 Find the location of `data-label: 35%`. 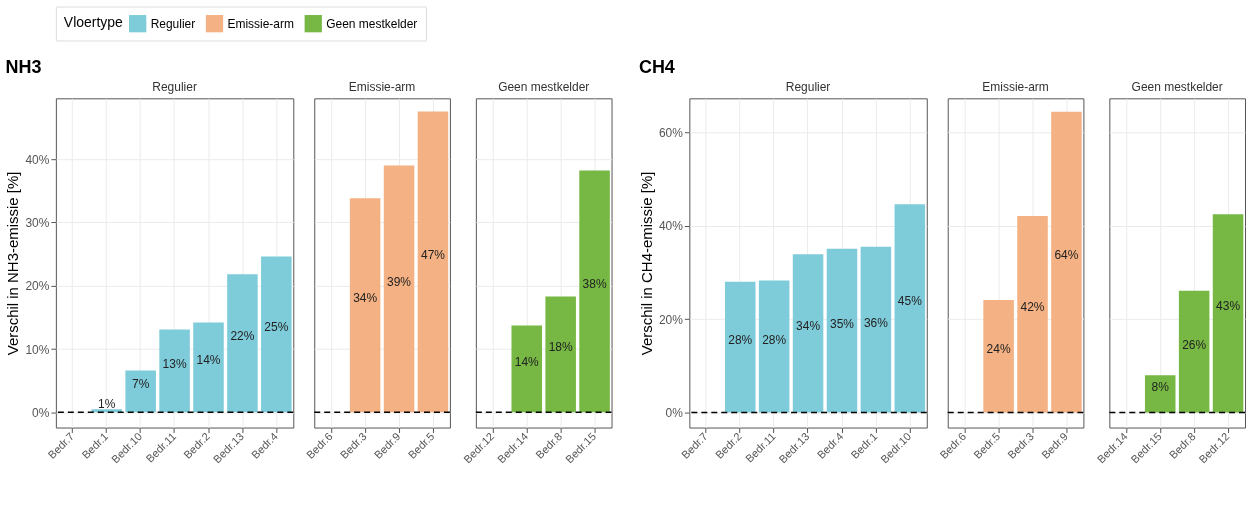

data-label: 35% is located at coordinates (842, 323).